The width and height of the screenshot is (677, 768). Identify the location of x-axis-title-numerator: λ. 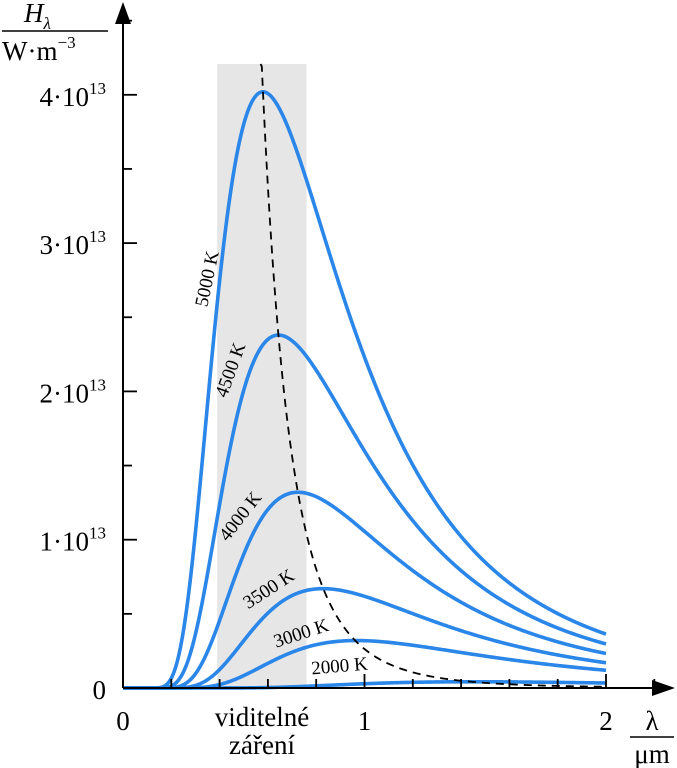
(651, 721).